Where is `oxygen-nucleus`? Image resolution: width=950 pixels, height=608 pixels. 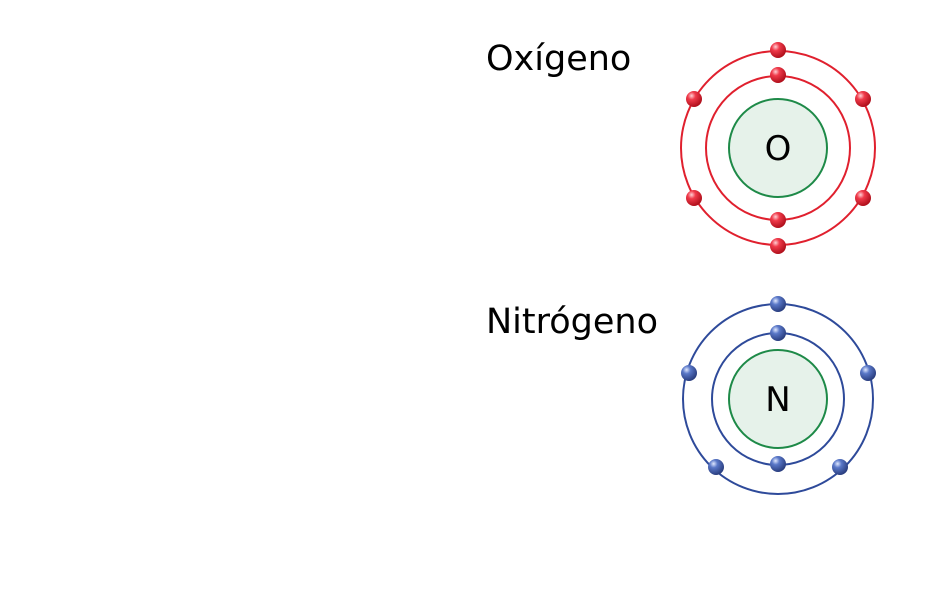 oxygen-nucleus is located at coordinates (778, 148).